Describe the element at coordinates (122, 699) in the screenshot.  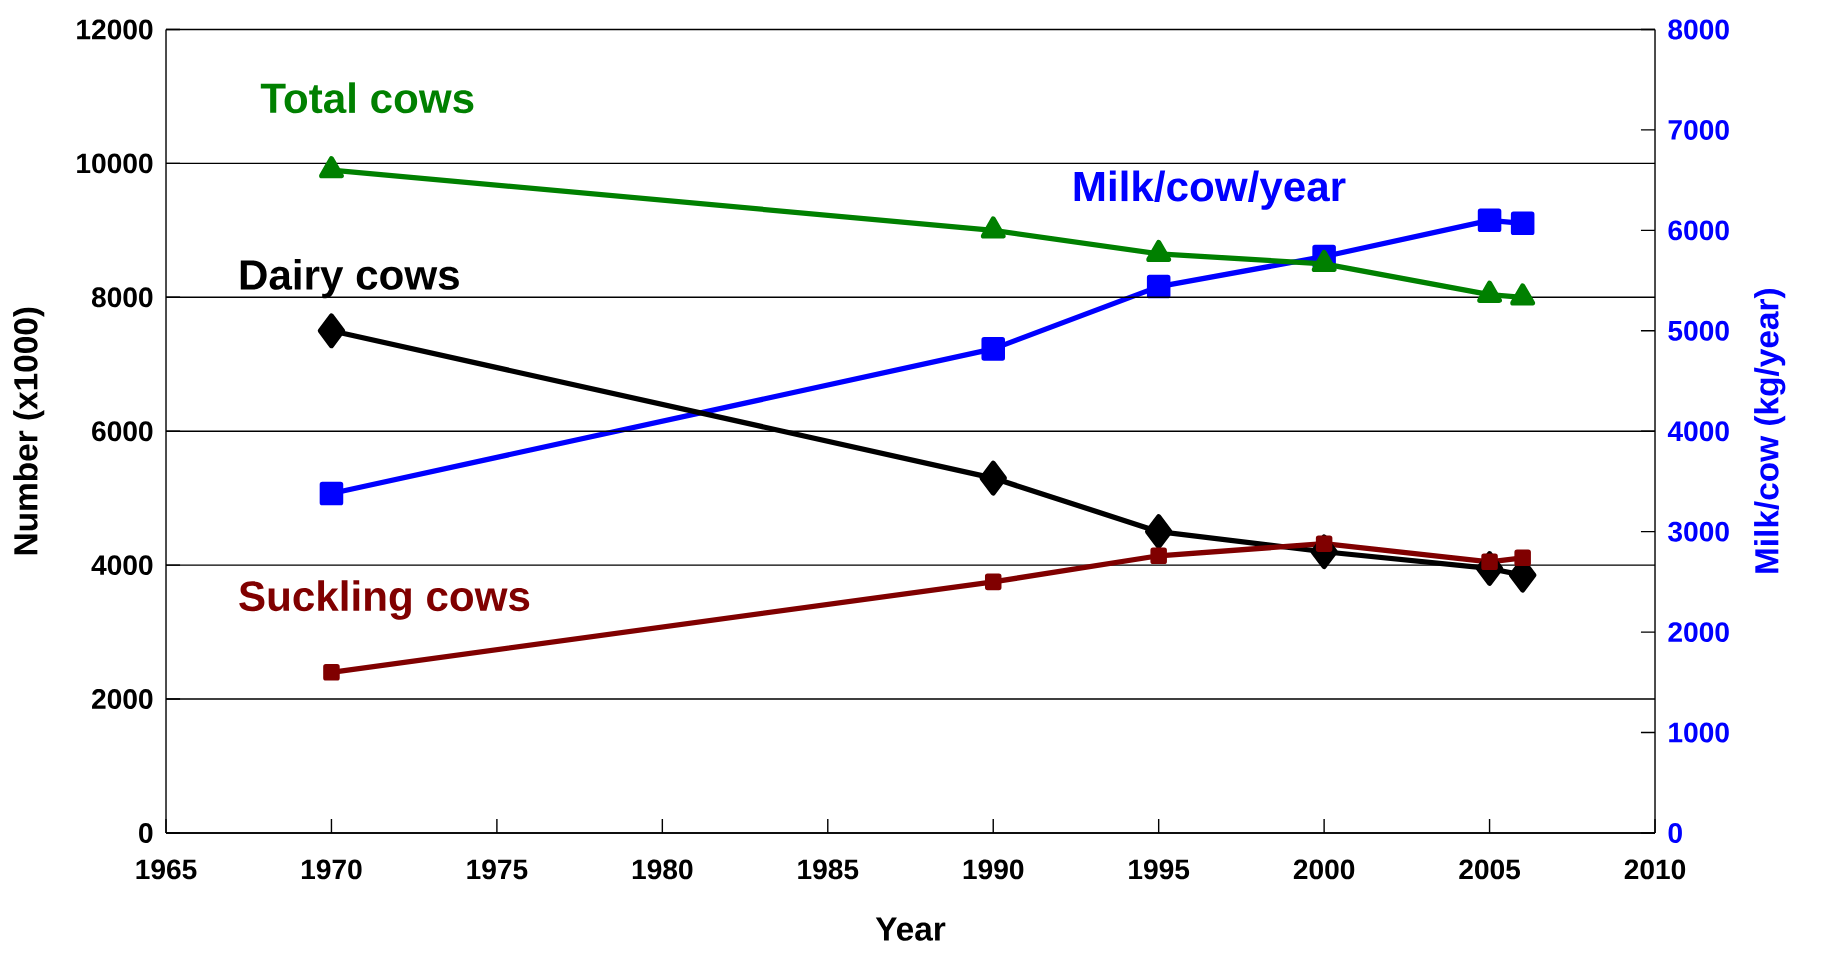
I see `y-tick-label: 2000` at that location.